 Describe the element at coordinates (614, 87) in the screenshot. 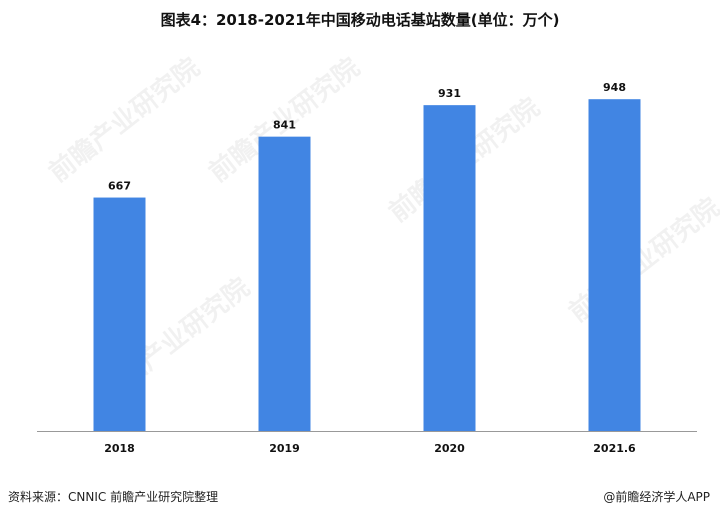

I see `data-label-2021.6: 948` at that location.